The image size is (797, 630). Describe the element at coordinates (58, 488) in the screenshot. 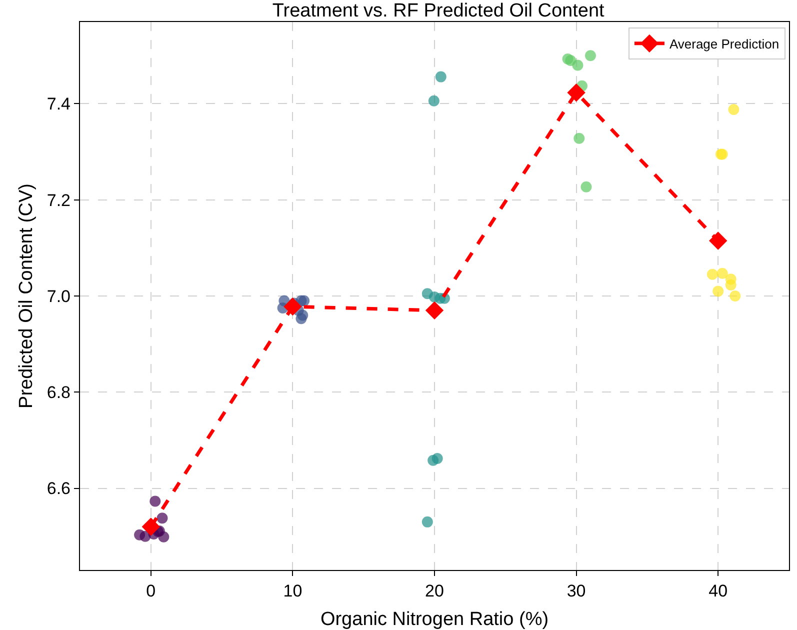

I see `y-tick-label: 6.6` at that location.